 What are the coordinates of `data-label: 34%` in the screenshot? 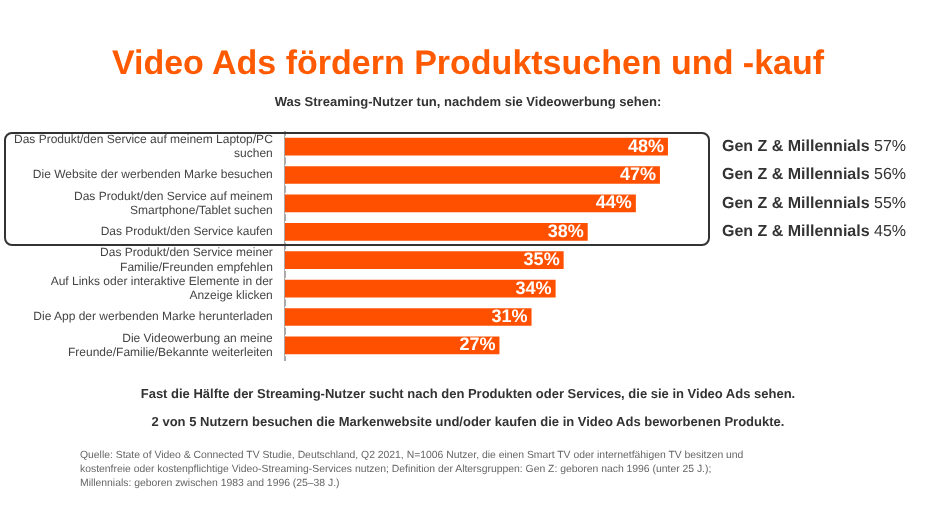 It's located at (533, 287).